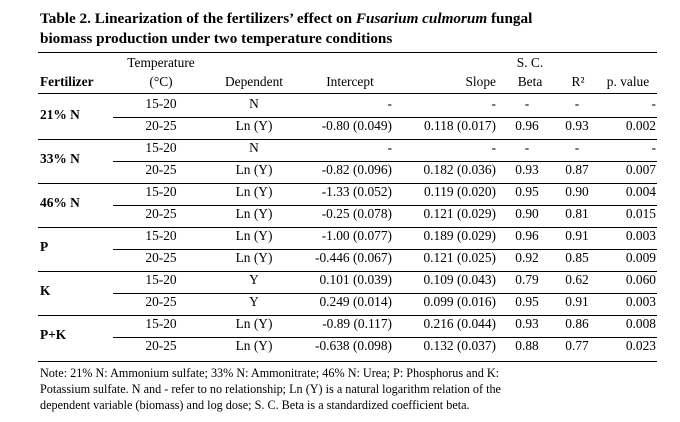 Image resolution: width=680 pixels, height=422 pixels. What do you see at coordinates (459, 235) in the screenshot?
I see `cell-slope: 0.189 (0.029)` at bounding box center [459, 235].